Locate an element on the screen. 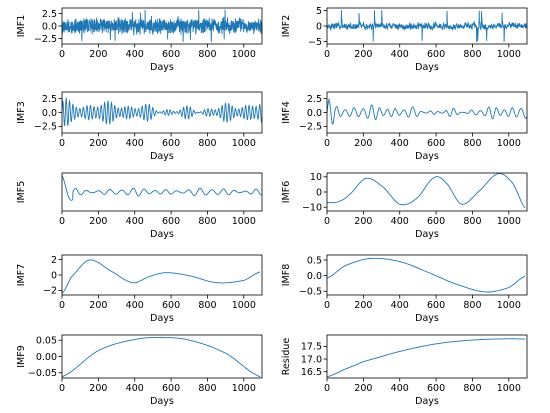 The width and height of the screenshot is (550, 413). y-tick-label: 16.5 is located at coordinates (311, 372).